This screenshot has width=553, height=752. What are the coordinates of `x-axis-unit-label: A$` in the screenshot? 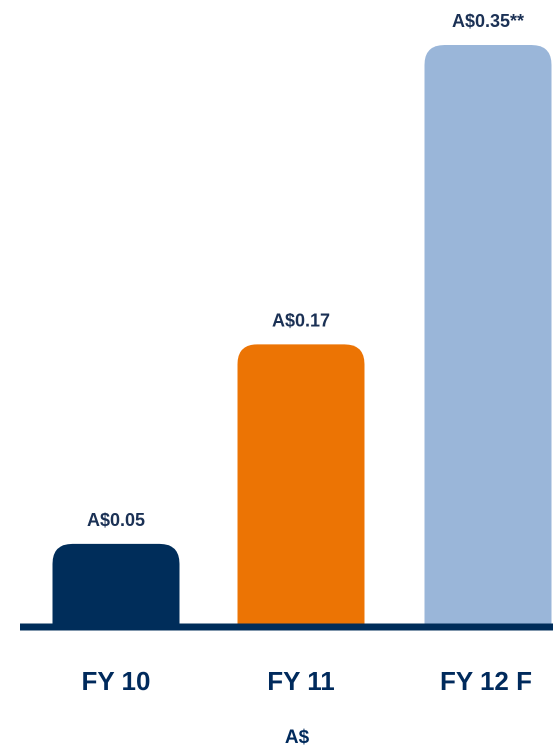 It's located at (297, 737).